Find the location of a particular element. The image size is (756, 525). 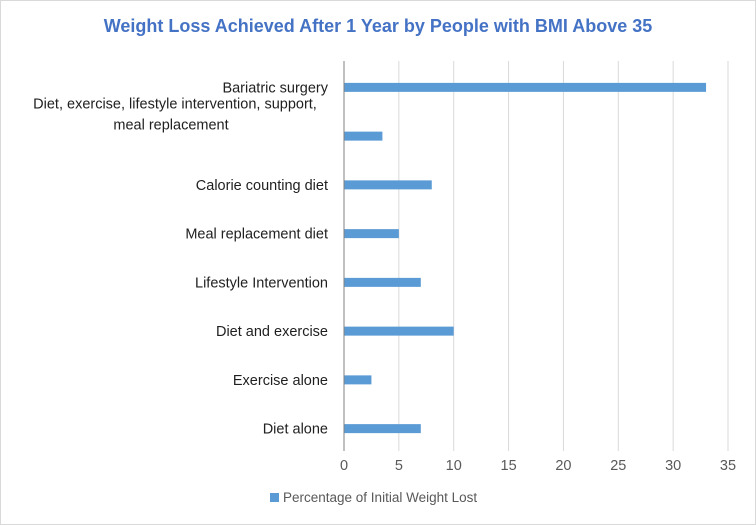

category-label: Meal replacement diet is located at coordinates (256, 235).